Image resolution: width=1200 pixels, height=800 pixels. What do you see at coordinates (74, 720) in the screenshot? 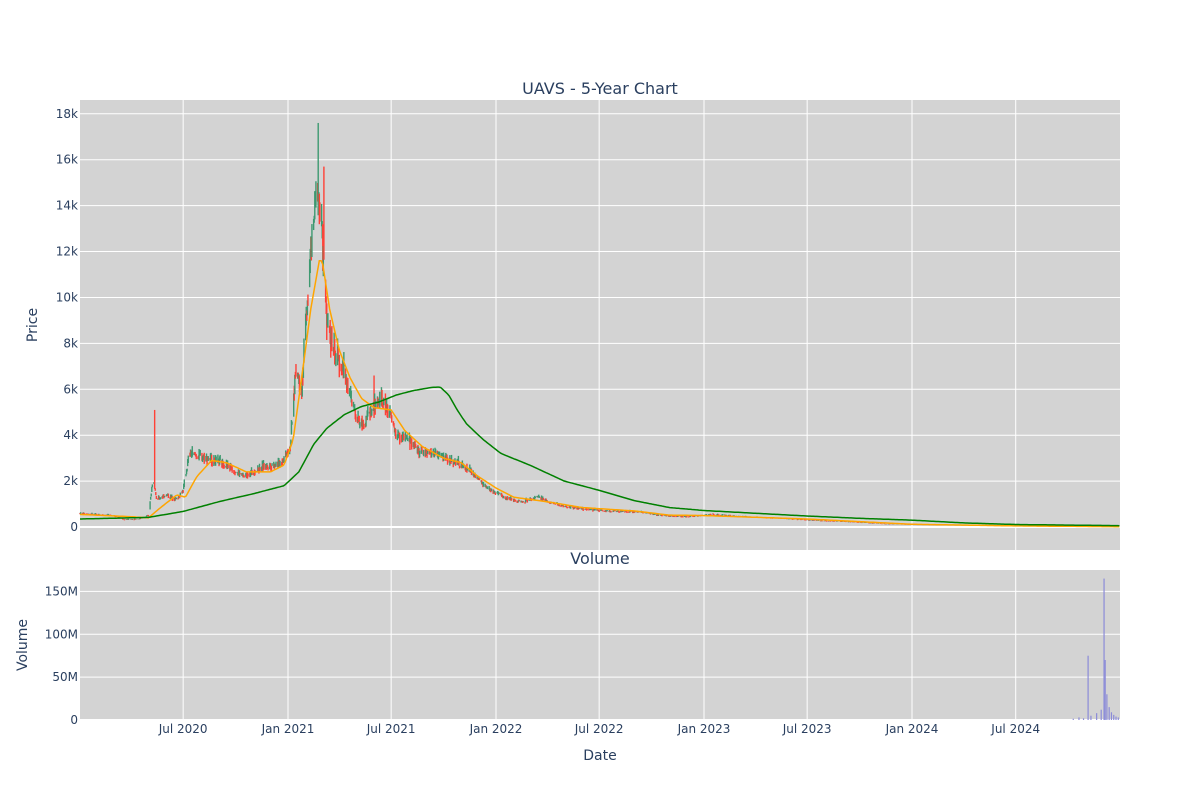
I see `volume-y-tick-label: 0` at bounding box center [74, 720].